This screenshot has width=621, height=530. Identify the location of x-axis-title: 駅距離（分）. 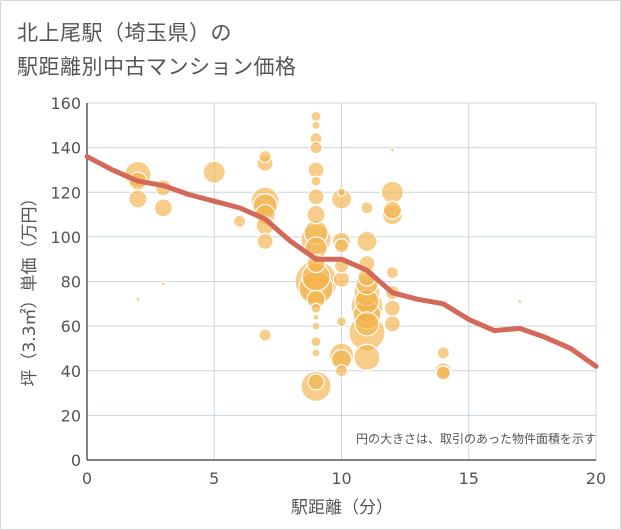
(342, 508).